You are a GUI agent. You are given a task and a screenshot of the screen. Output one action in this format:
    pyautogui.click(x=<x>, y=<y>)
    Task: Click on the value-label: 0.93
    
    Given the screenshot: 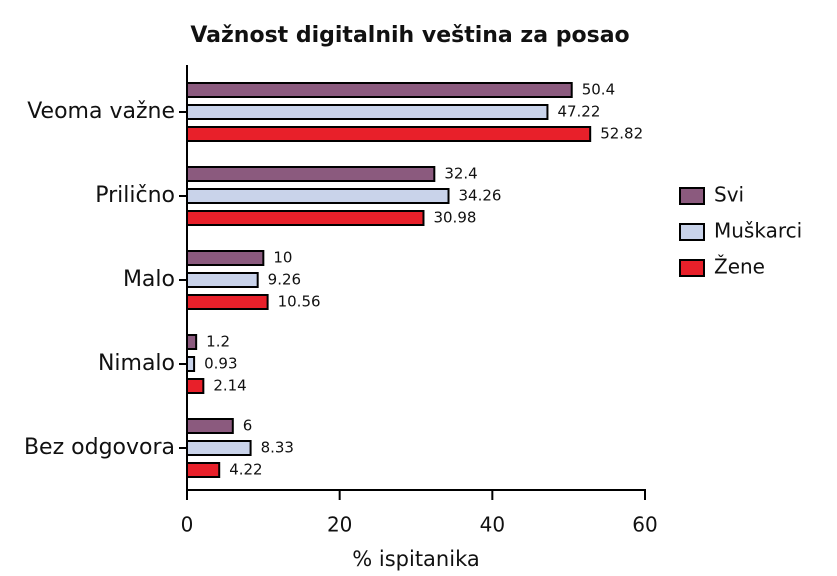 What is the action you would take?
    pyautogui.click(x=220, y=364)
    